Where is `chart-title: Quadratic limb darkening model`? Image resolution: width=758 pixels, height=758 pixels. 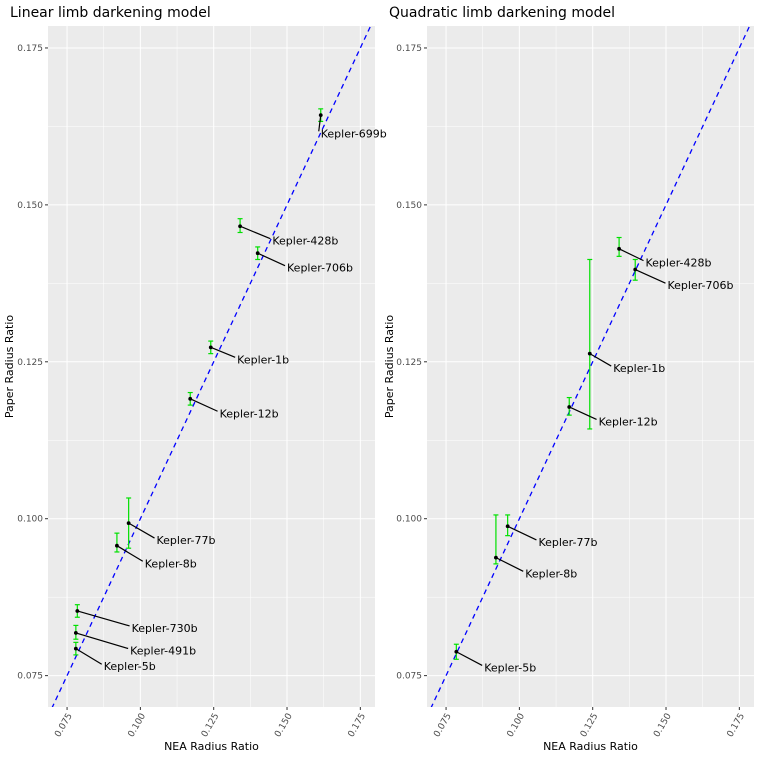 chart-title: Quadratic limb darkening model is located at coordinates (502, 13).